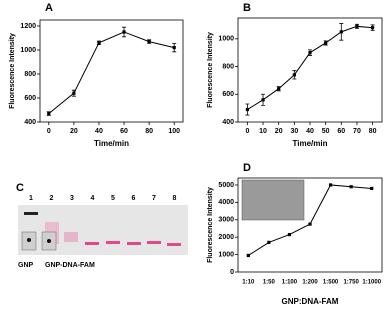 The width and height of the screenshot is (392, 312). Describe the element at coordinates (247, 168) in the screenshot. I see `panel-letter: D` at that location.